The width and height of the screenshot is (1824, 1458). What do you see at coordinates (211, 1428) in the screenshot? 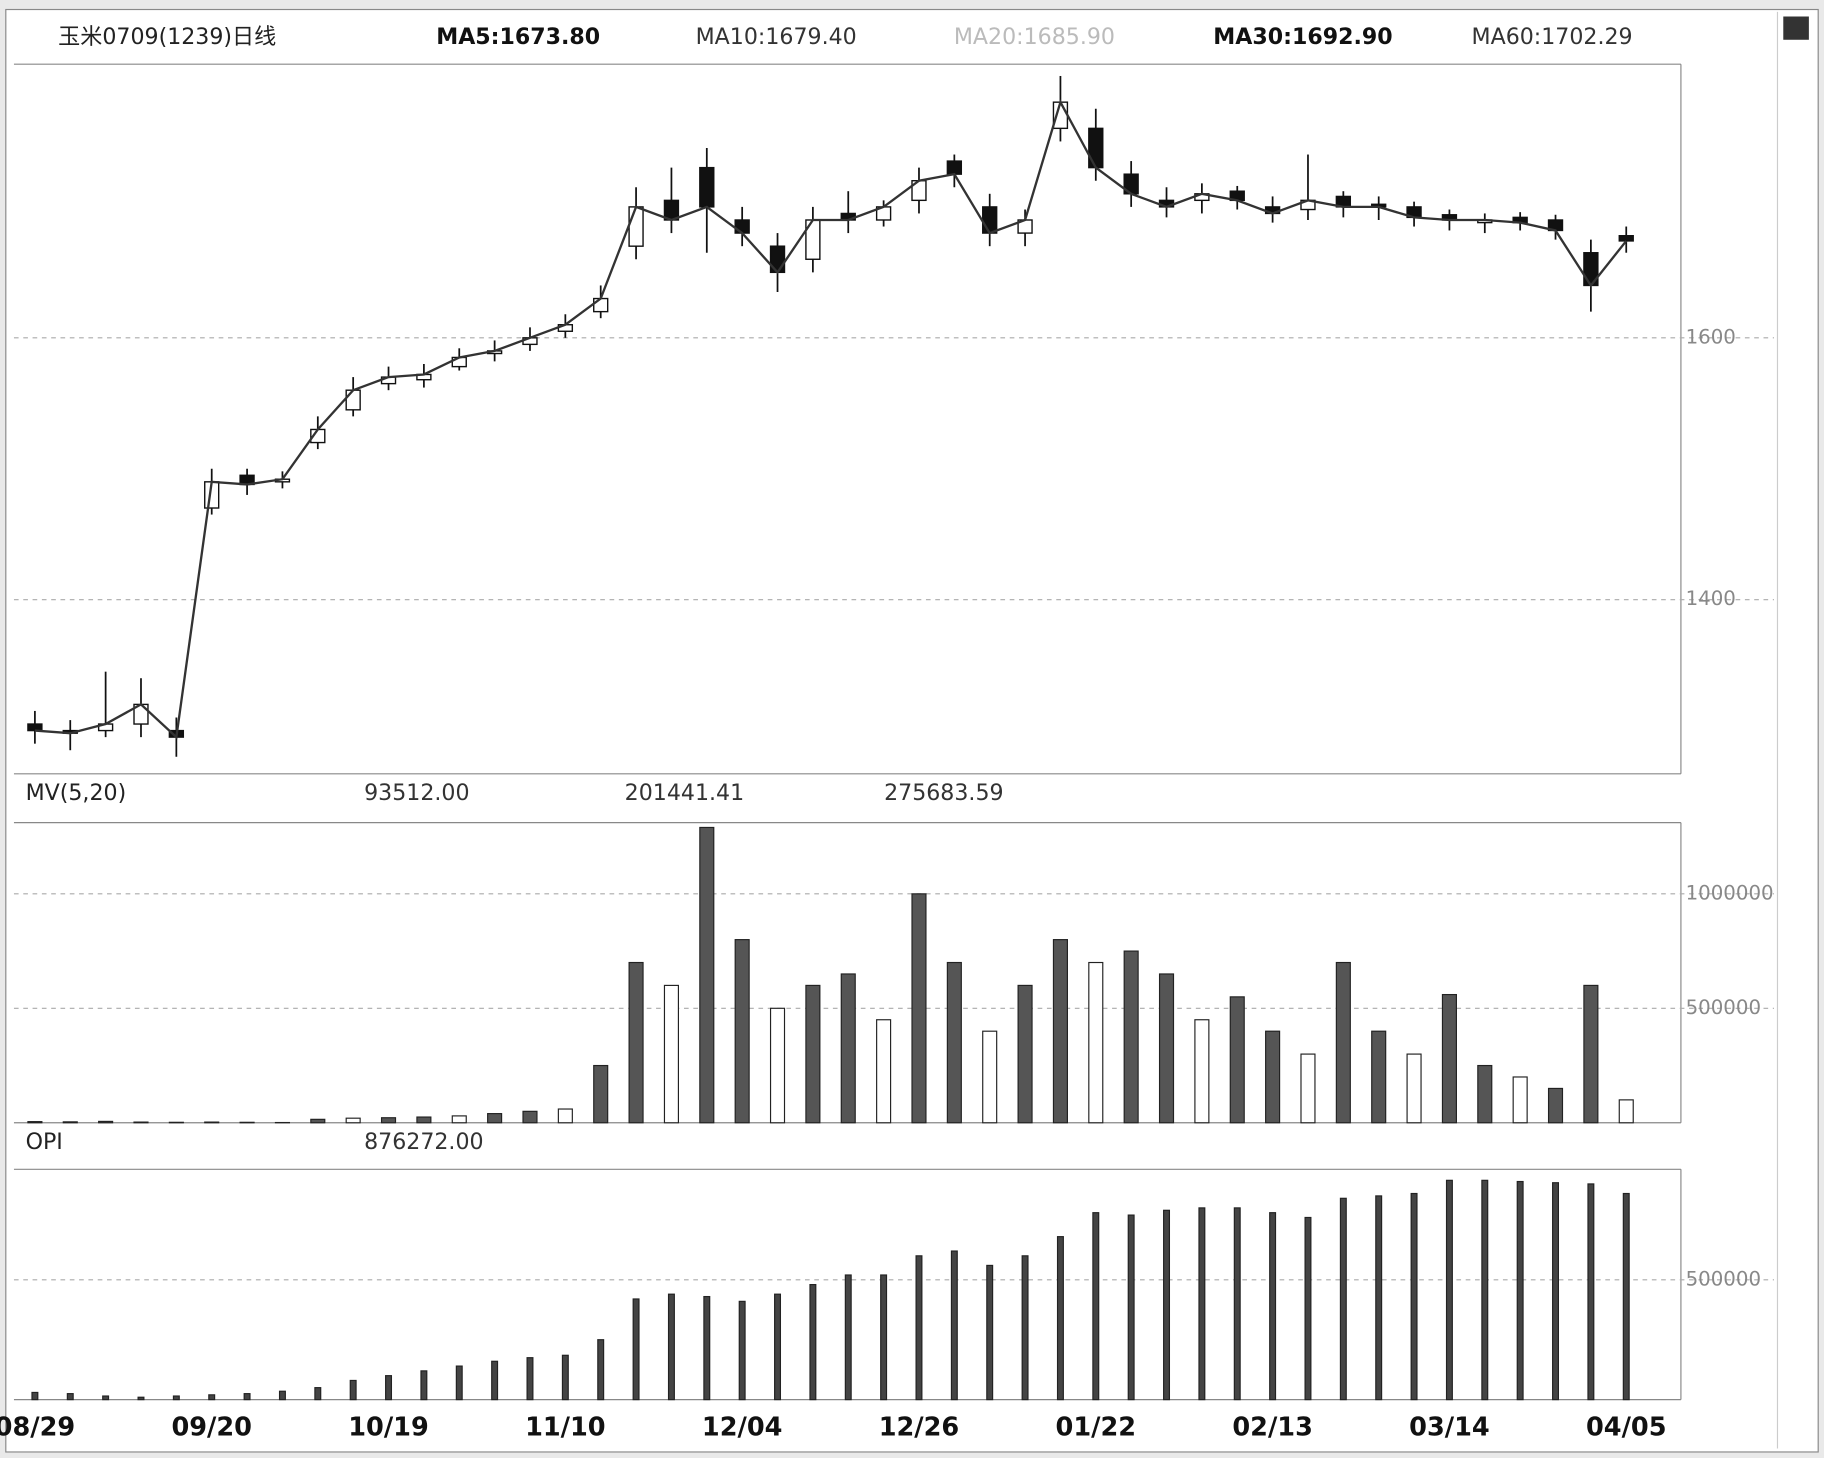
I see `x-tick-label: 09/20` at bounding box center [211, 1428].